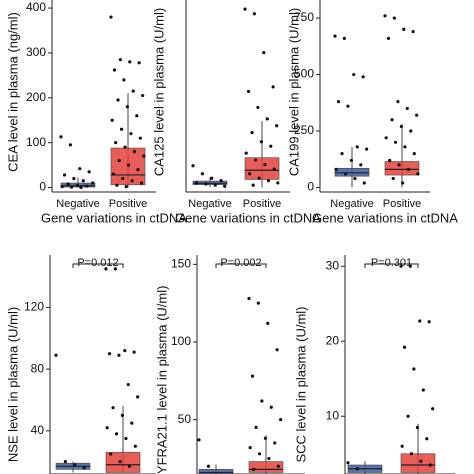 The width and height of the screenshot is (474, 474). What do you see at coordinates (300, 384) in the screenshot?
I see `y-axis-label: SCC level in plasma (U/ml)` at bounding box center [300, 384].